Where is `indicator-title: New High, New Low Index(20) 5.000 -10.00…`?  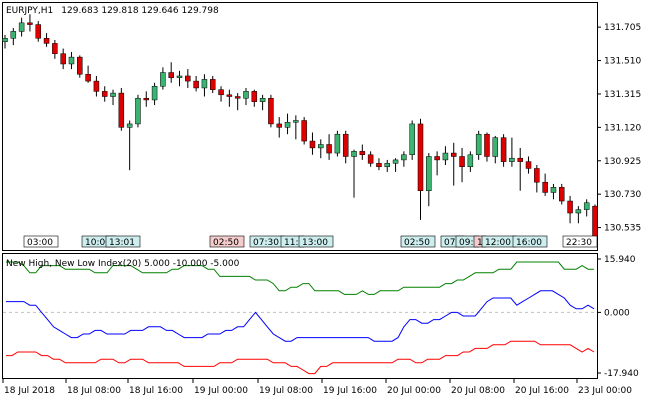 indicator-title: New High, New Low Index(20) 5.000 -10.00… is located at coordinates (123, 264).